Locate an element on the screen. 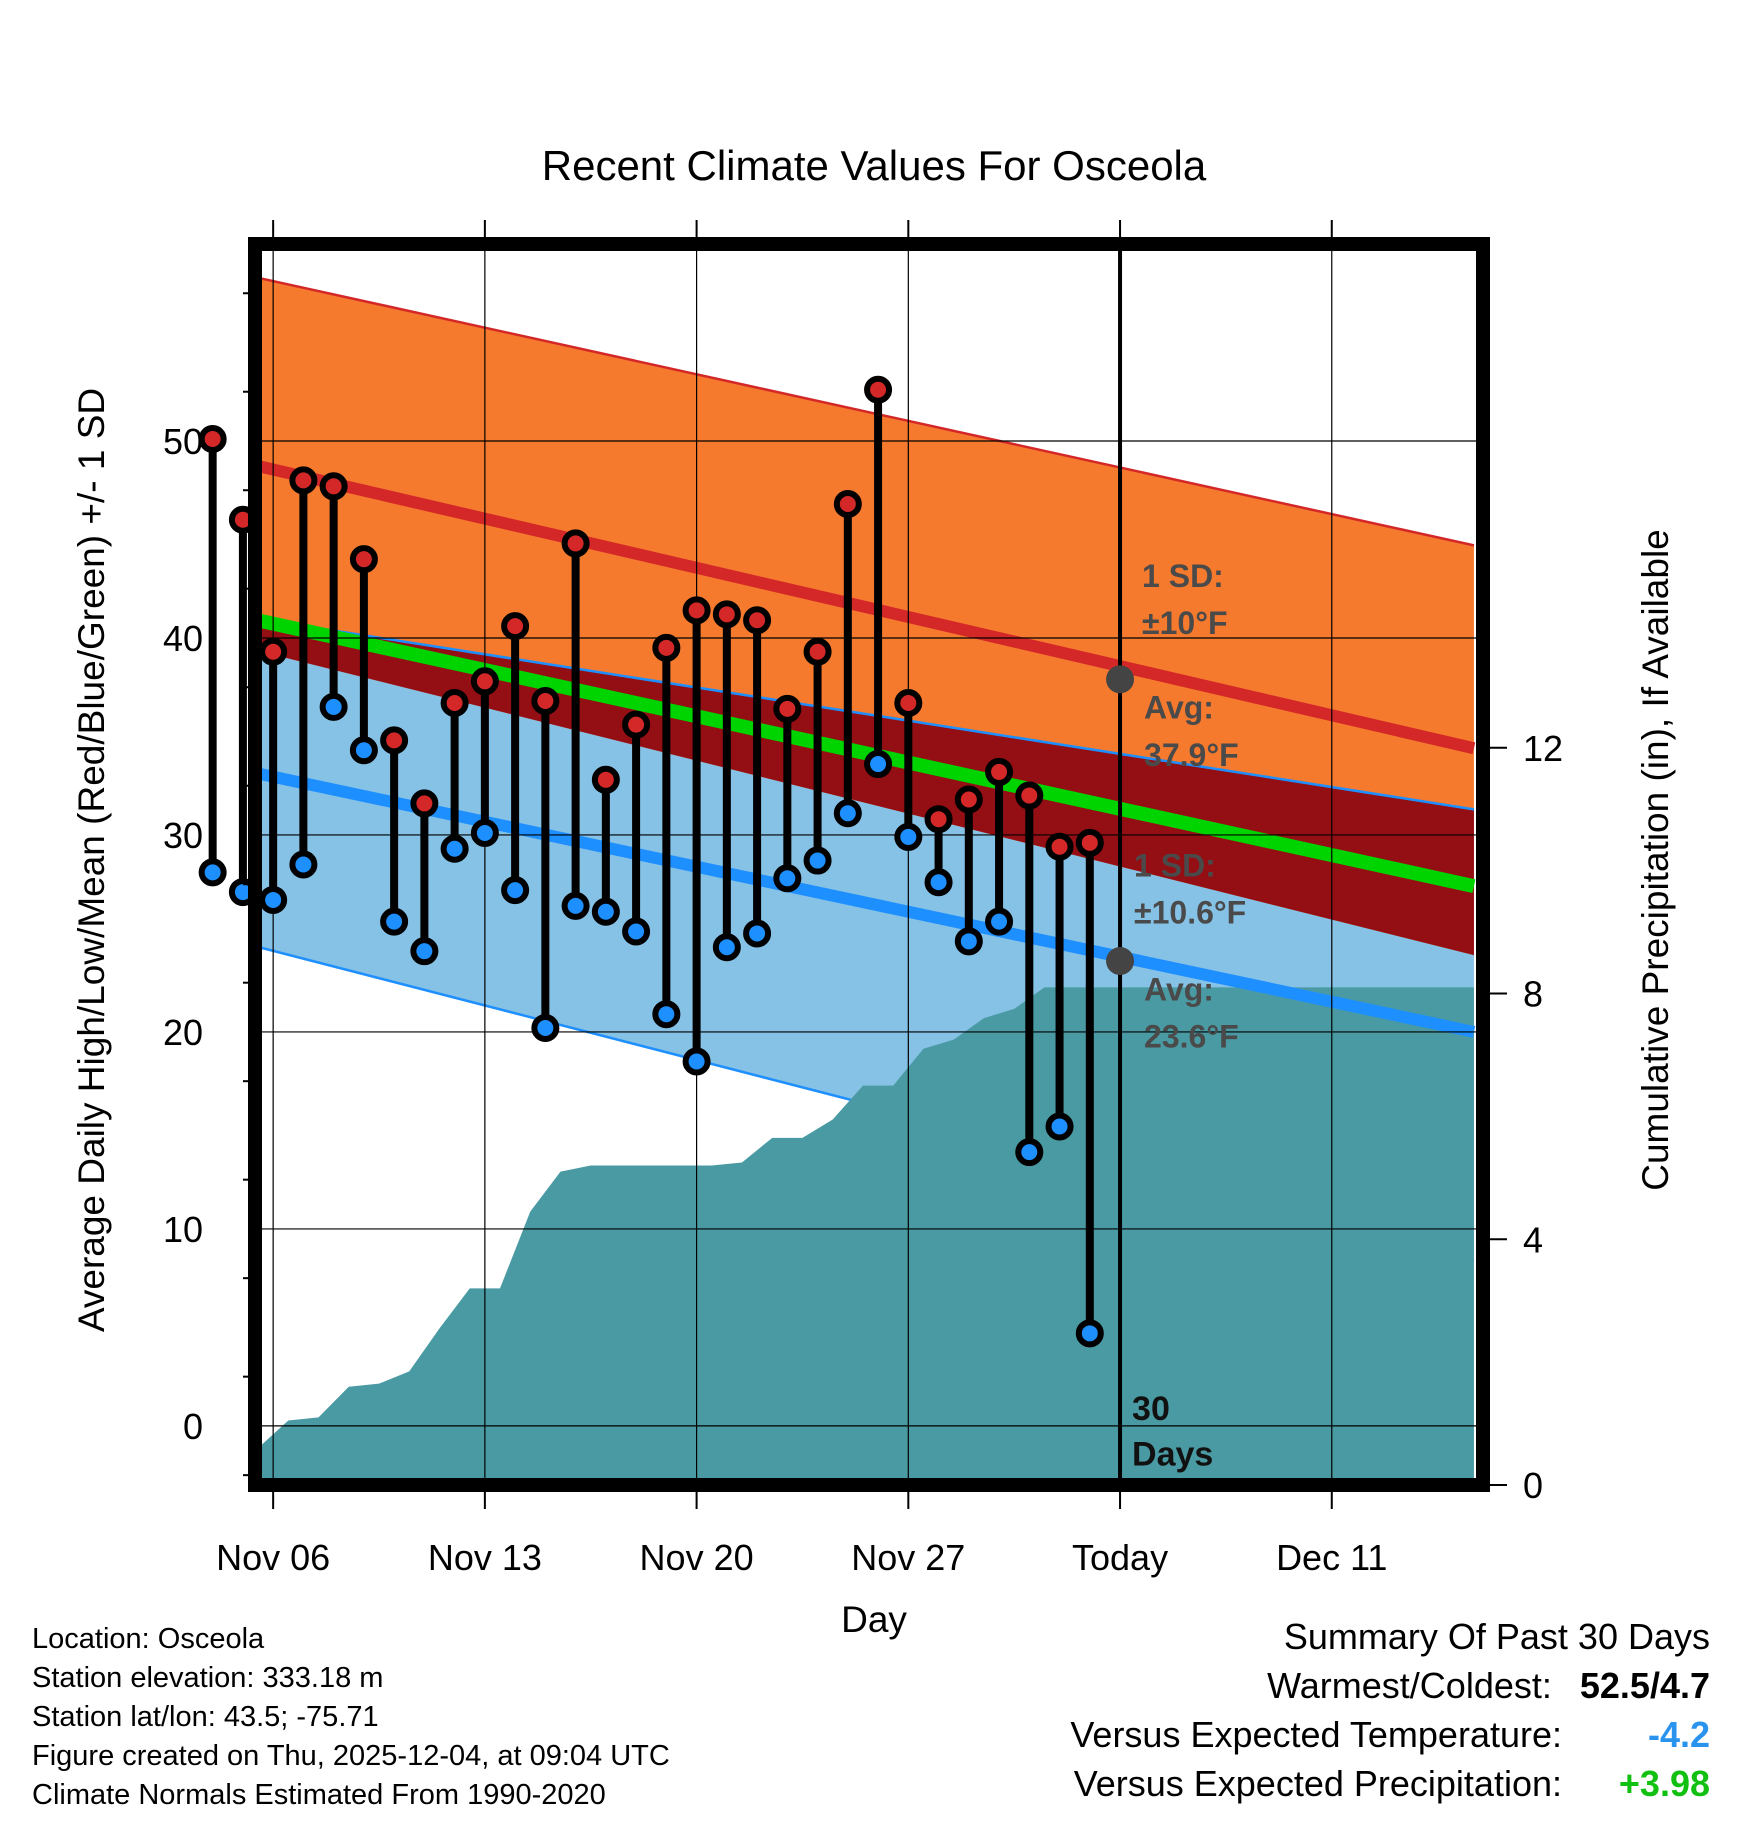 The height and width of the screenshot is (1828, 1748). days-word-label: Days is located at coordinates (1172, 1454).